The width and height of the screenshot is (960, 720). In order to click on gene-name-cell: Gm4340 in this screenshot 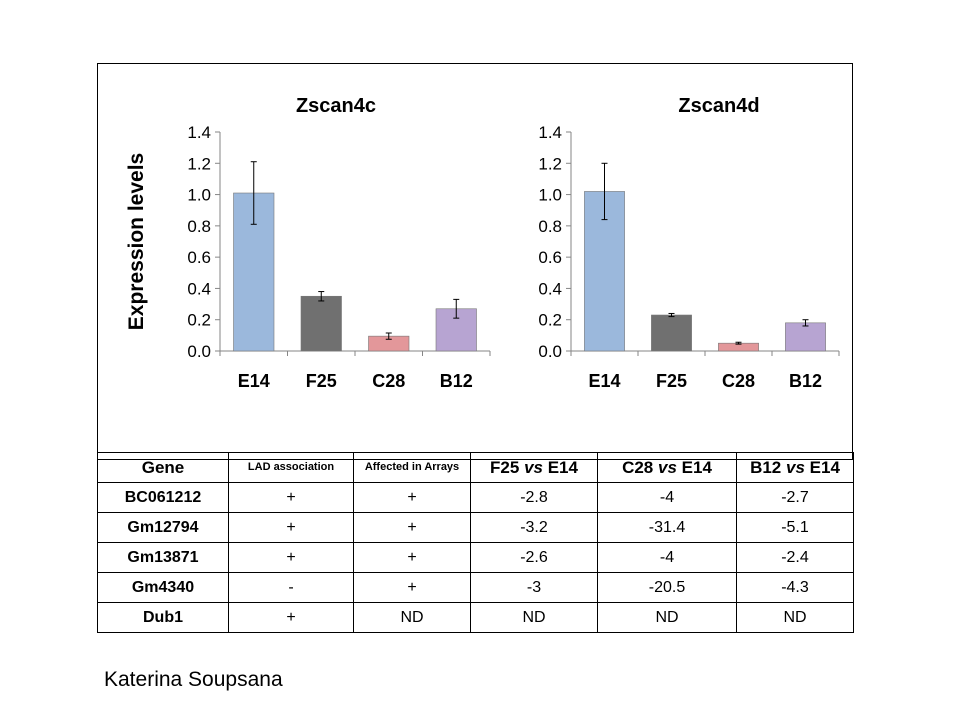, I will do `click(163, 587)`.